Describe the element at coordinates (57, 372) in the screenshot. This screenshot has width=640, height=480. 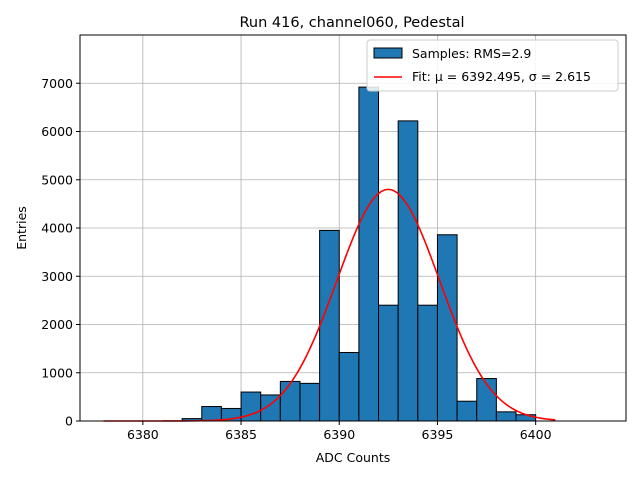
I see `y-tick-label-1: 1000` at that location.